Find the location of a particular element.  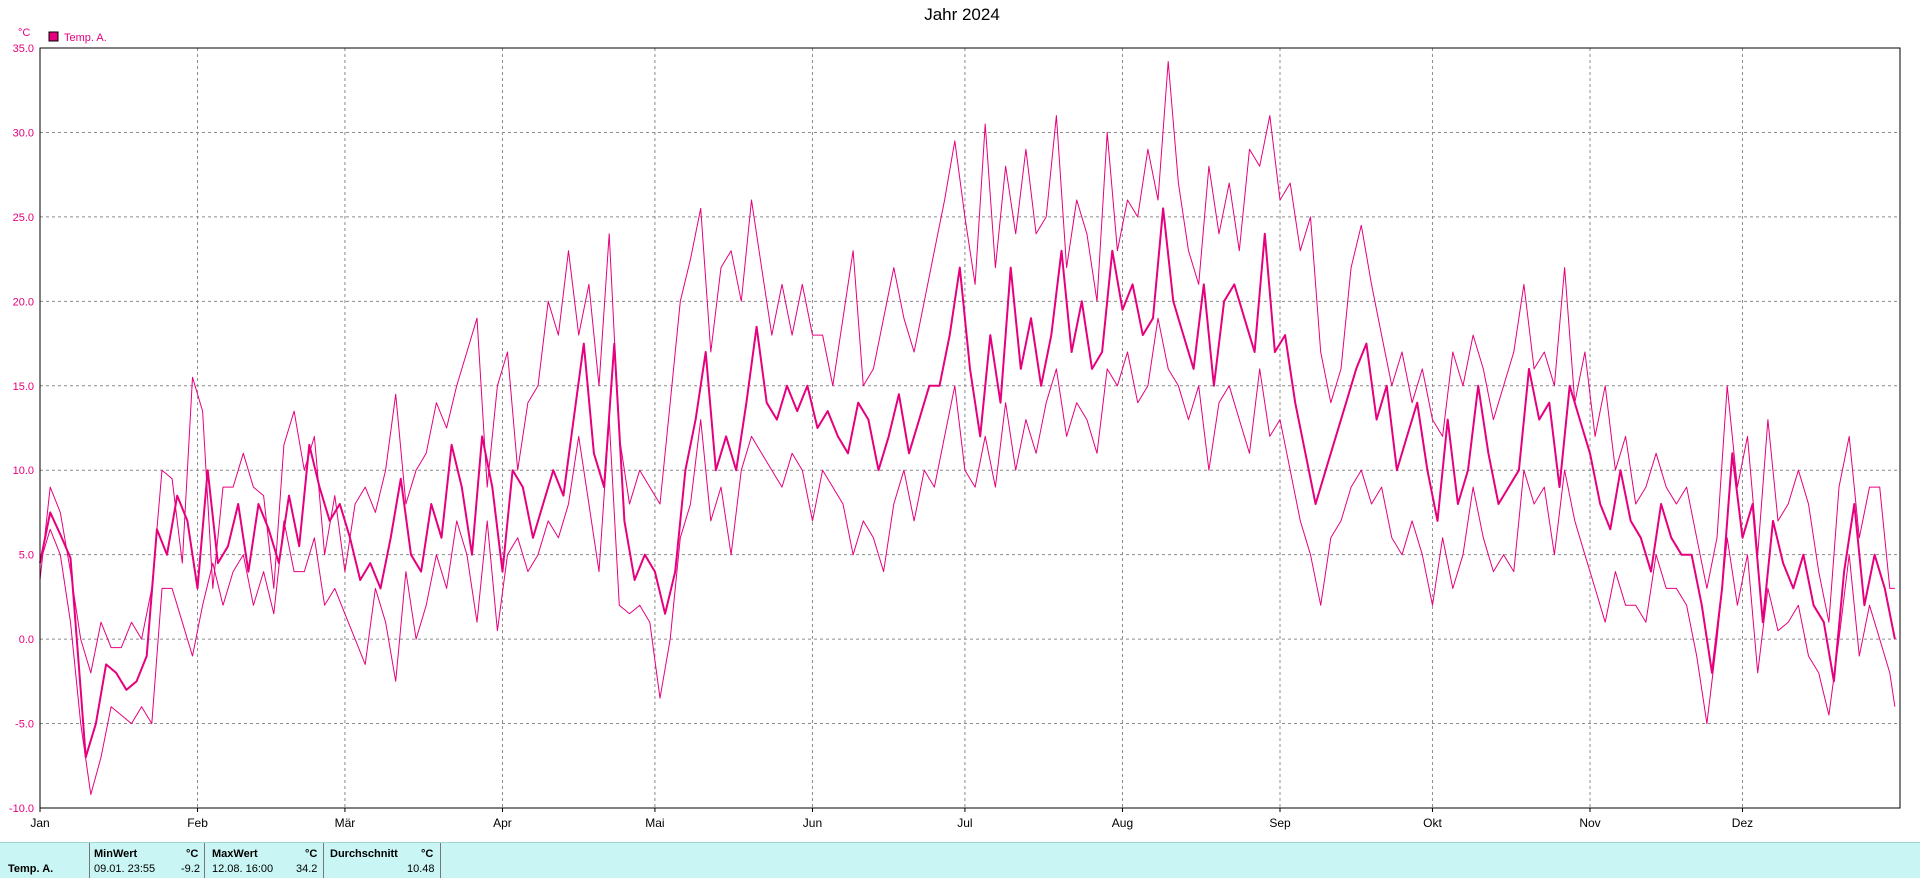

y-tick-label: 5.0 is located at coordinates (26, 556).